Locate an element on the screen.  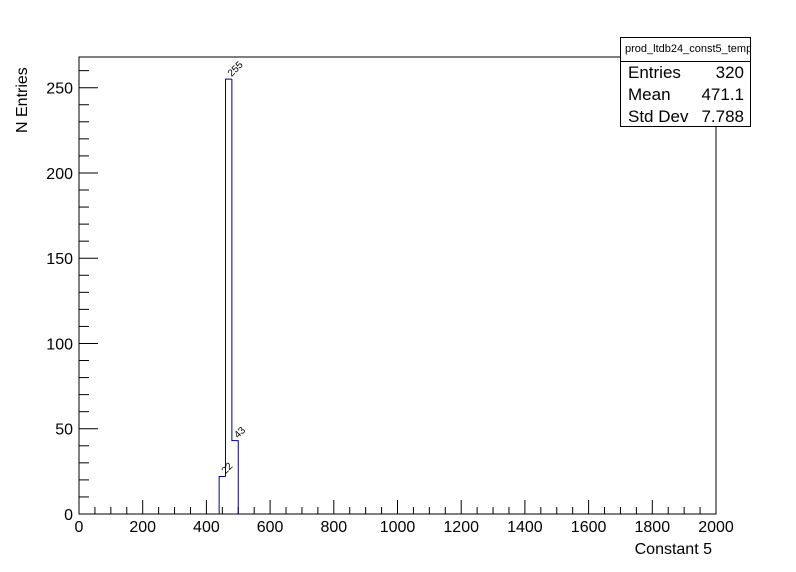
bin-value-label: 22 is located at coordinates (228, 469).